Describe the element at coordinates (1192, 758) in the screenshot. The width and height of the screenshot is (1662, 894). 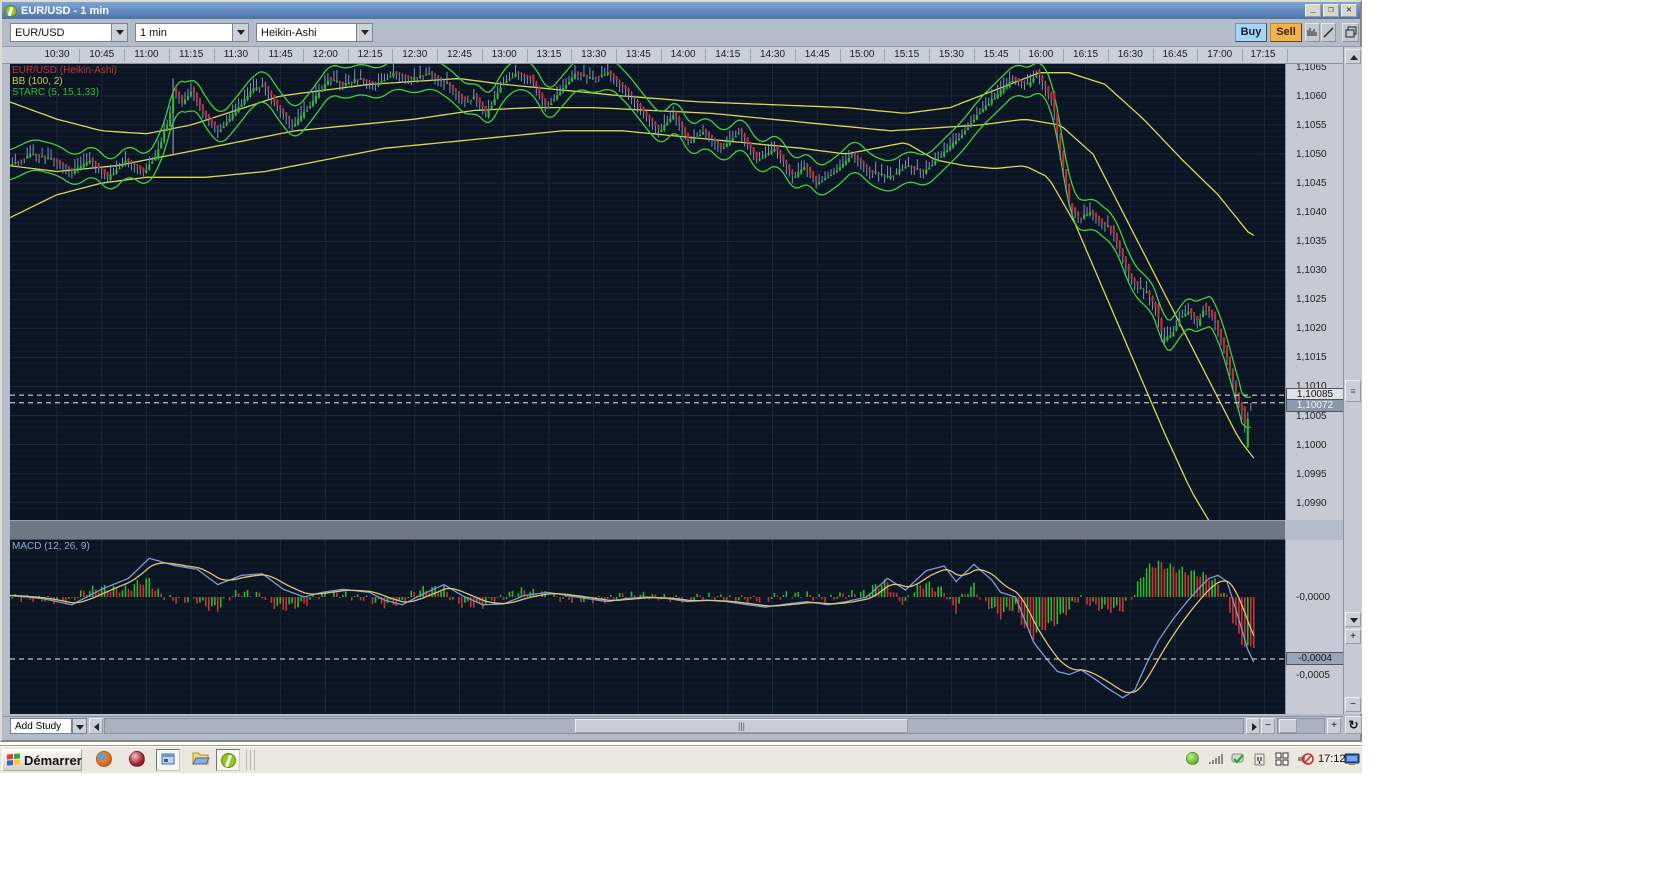
I see `status-green-icon` at that location.